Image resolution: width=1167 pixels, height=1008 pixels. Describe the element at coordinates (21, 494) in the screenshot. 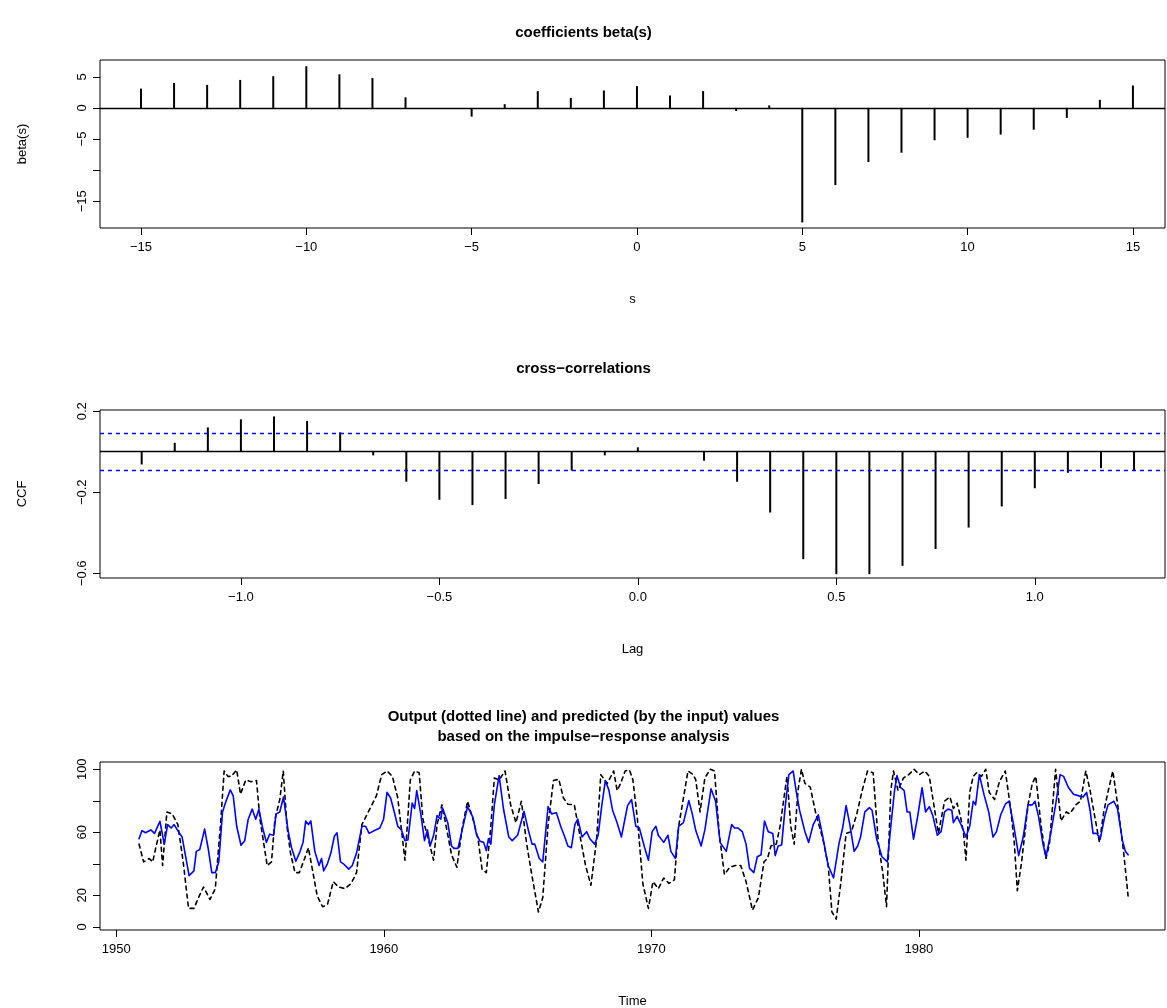

I see `y-axis-title: CCF` at that location.